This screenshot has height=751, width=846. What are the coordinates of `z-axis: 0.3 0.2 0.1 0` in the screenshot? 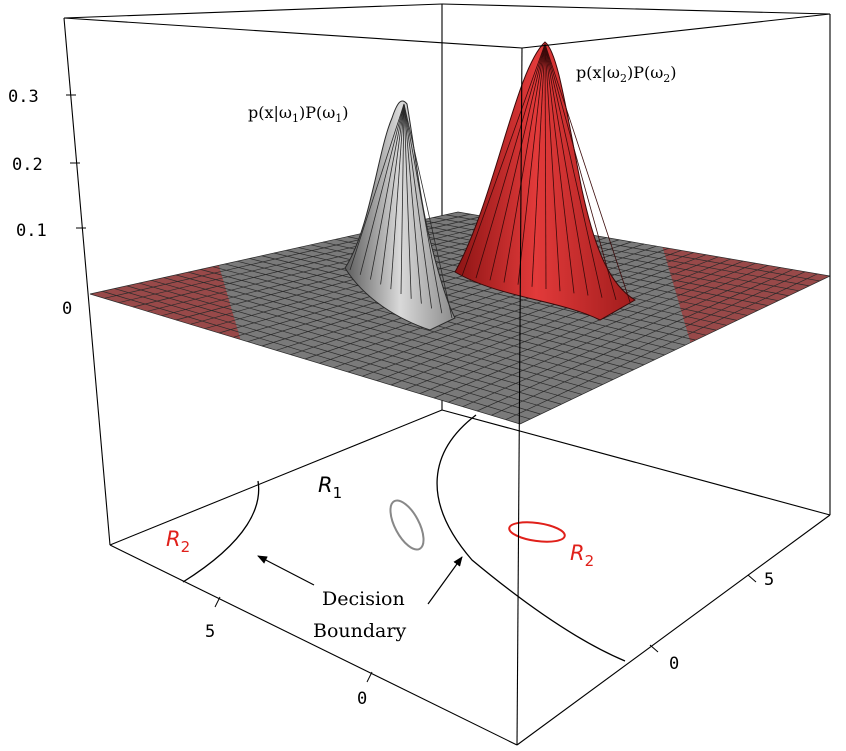 It's located at (47, 203).